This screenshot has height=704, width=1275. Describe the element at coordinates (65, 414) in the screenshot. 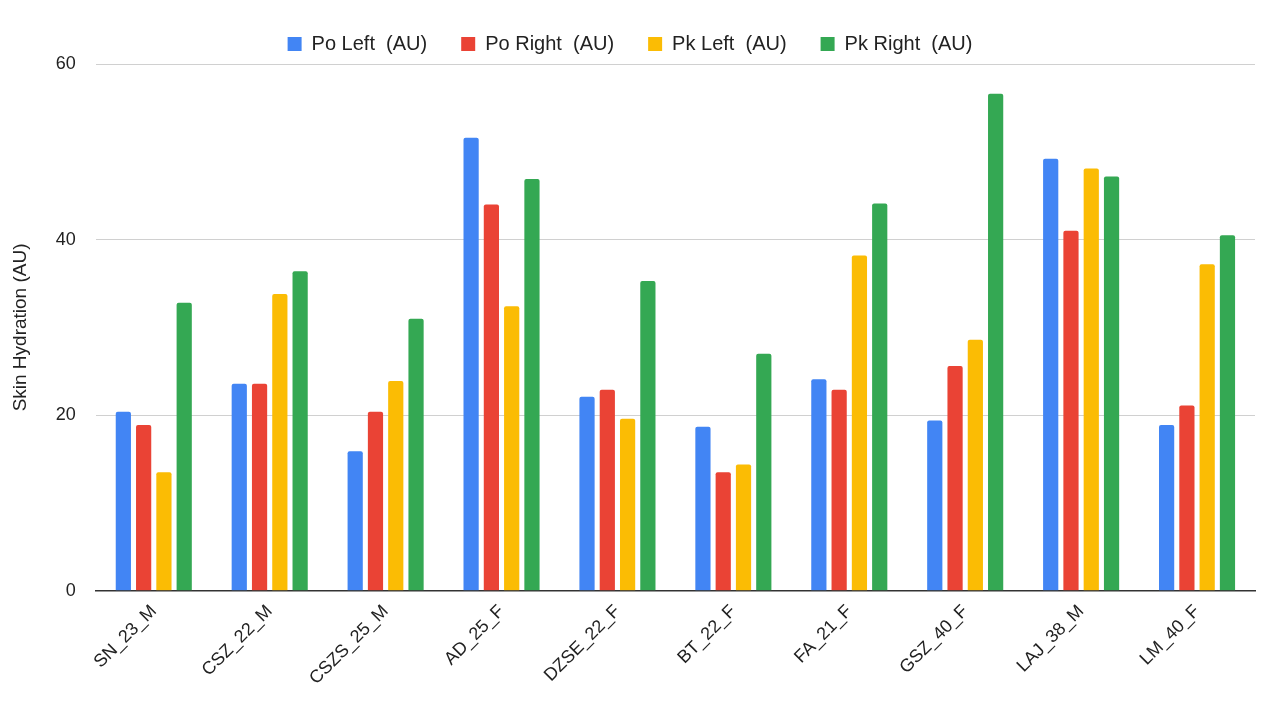

I see `y-tick-label: 20` at that location.